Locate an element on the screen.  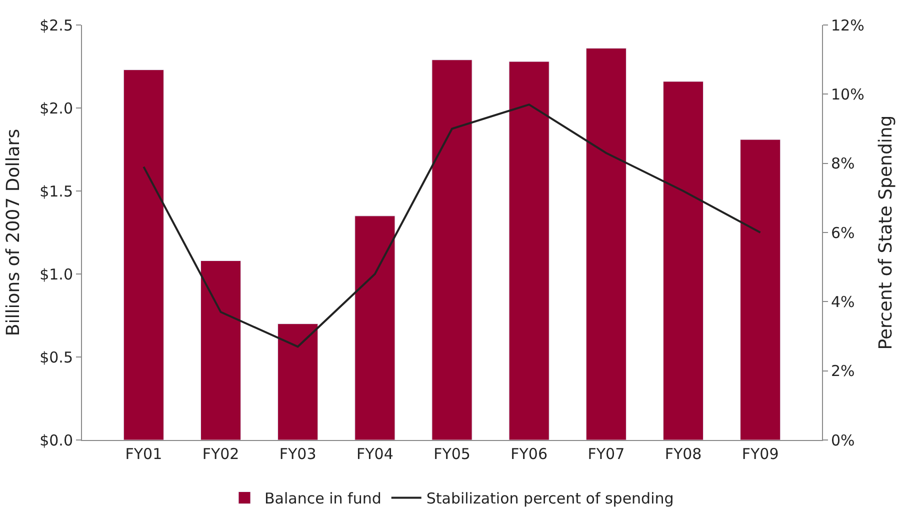
y2-tick-label: 0% is located at coordinates (843, 440).